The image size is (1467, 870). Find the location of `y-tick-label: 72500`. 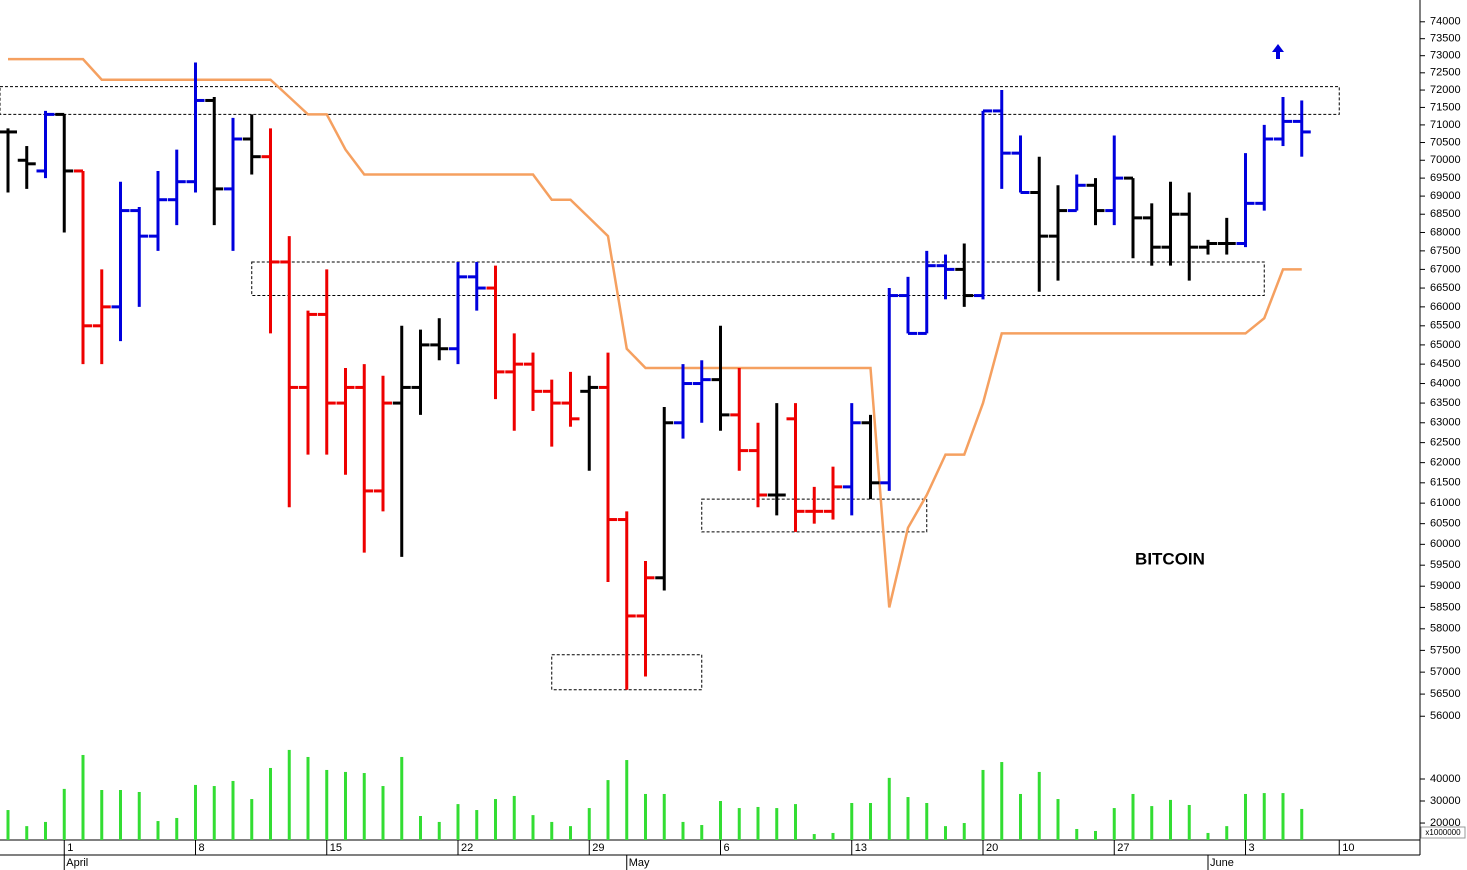

y-tick-label: 72500 is located at coordinates (1445, 73).